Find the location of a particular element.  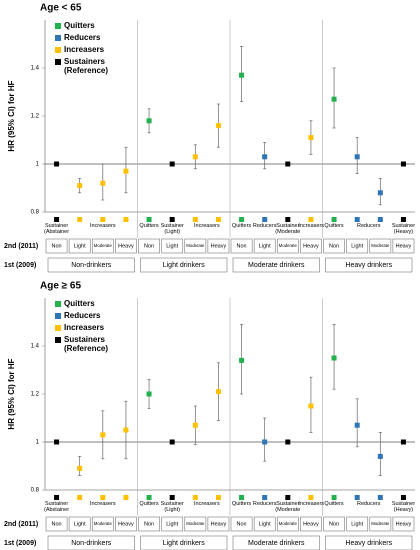

group-label: Non-drinkers is located at coordinates (91, 265).